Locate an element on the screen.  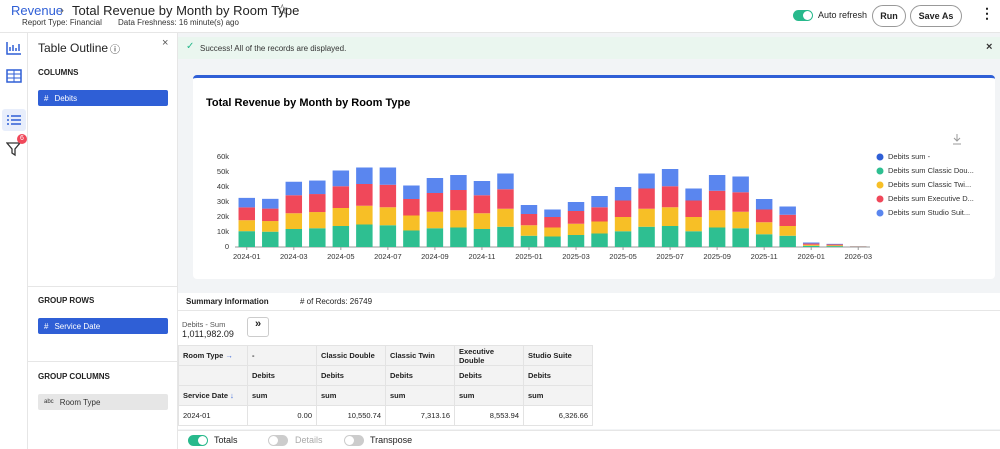
y-tick-label: 60k is located at coordinates (223, 156).